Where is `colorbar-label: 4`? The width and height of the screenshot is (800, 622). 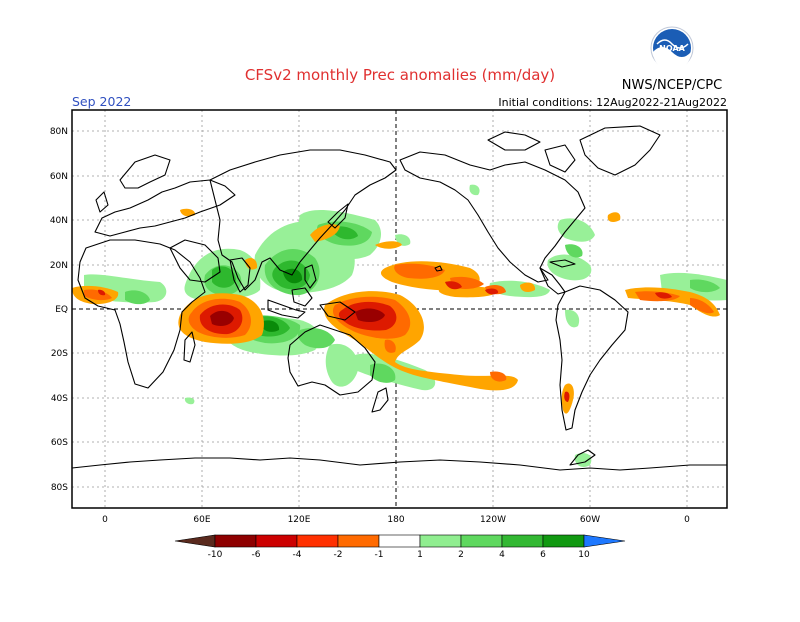
colorbar-label: 4 is located at coordinates (502, 555).